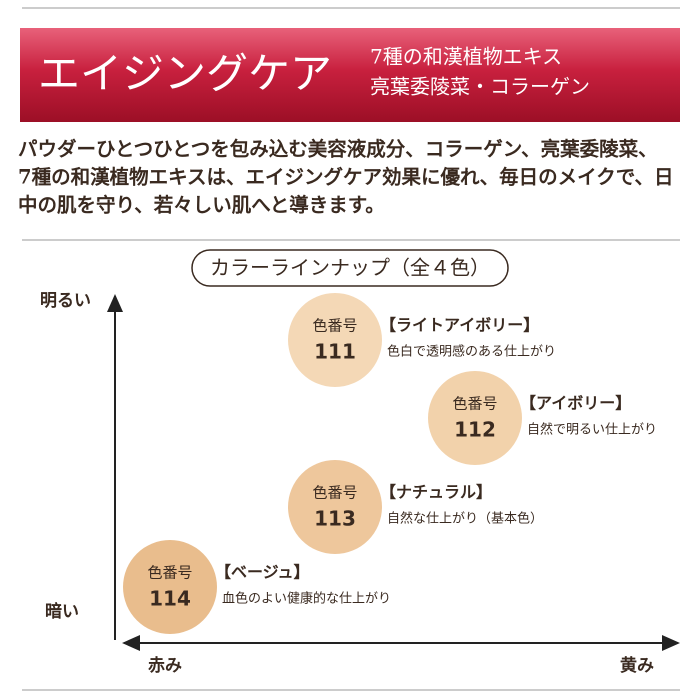 The image size is (700, 700). What do you see at coordinates (465, 519) in the screenshot?
I see `shade-description: 自然な仕上がり（基本色）` at bounding box center [465, 519].